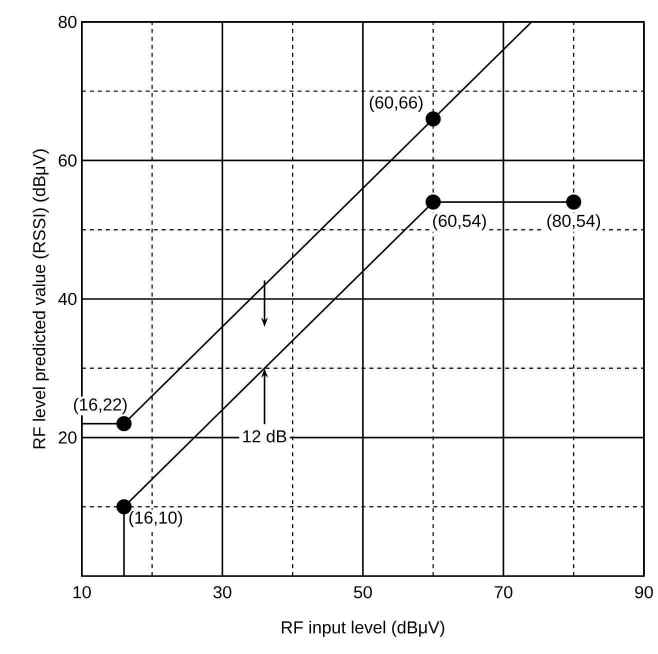  I want to click on annotation: 12 dB, so click(264, 436).